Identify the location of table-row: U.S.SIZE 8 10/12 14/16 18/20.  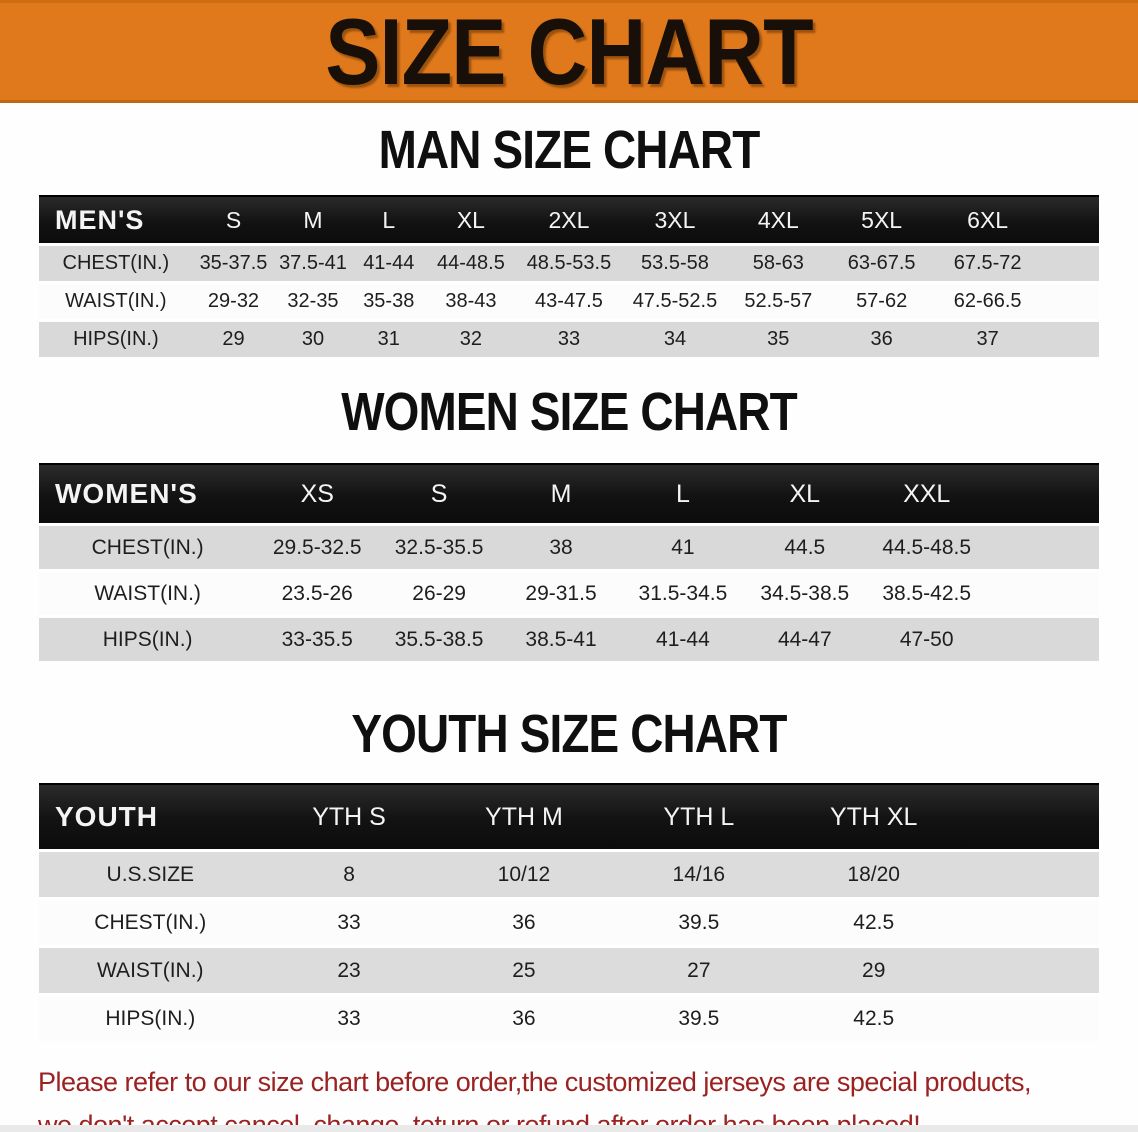
(569, 874).